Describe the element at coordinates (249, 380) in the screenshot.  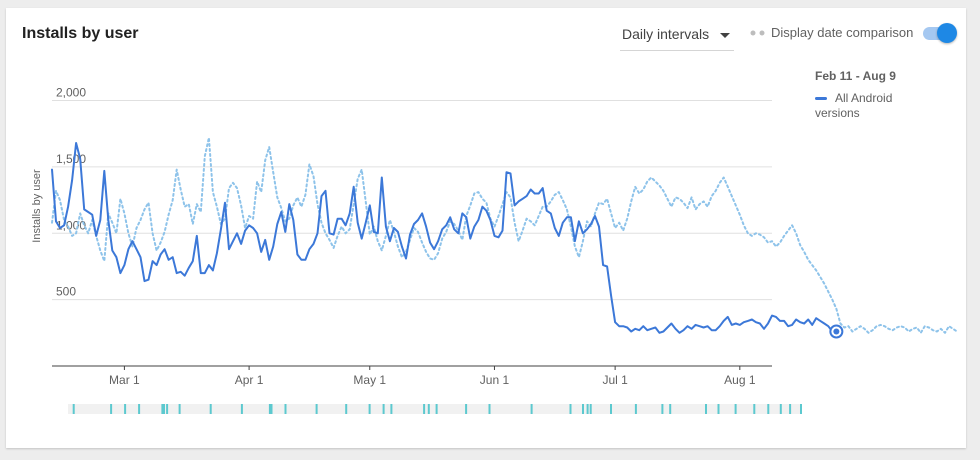
I see `x-tick-label: Apr 1` at that location.